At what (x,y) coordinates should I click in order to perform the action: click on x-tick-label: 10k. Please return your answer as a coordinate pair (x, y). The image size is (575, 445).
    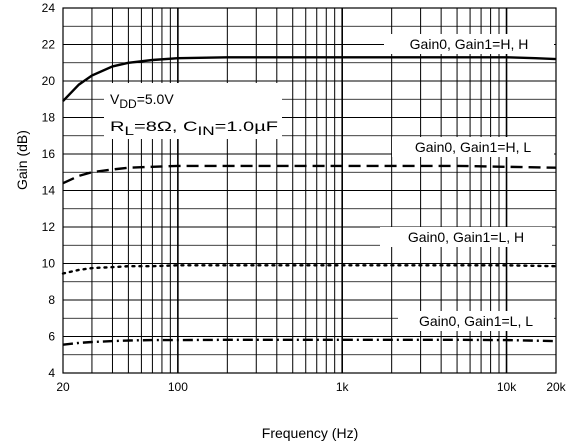
    Looking at the image, I should click on (507, 387).